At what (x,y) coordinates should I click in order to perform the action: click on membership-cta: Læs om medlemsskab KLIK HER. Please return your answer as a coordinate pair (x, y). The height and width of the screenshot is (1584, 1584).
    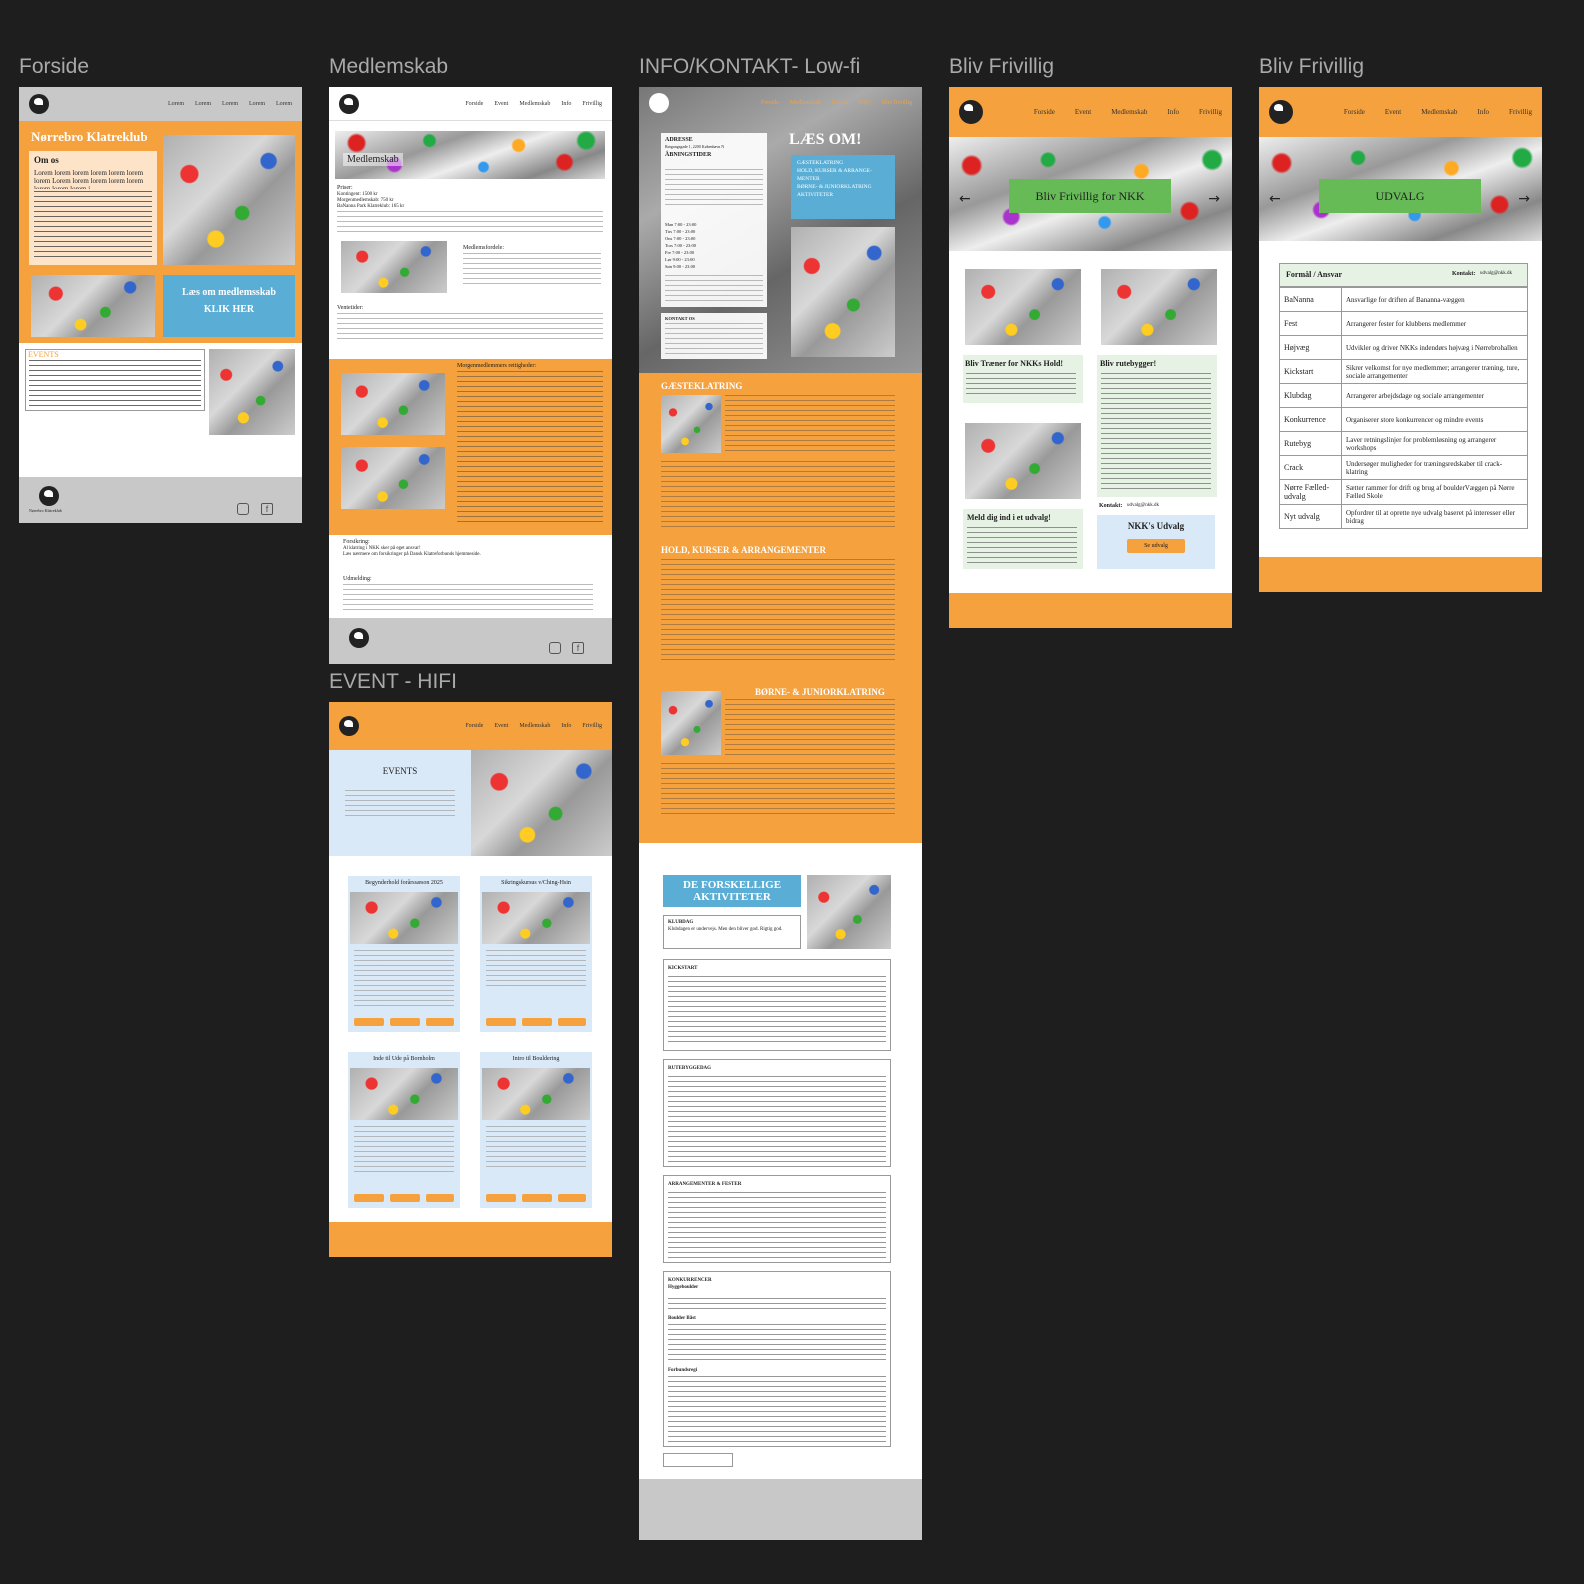
    Looking at the image, I should click on (229, 306).